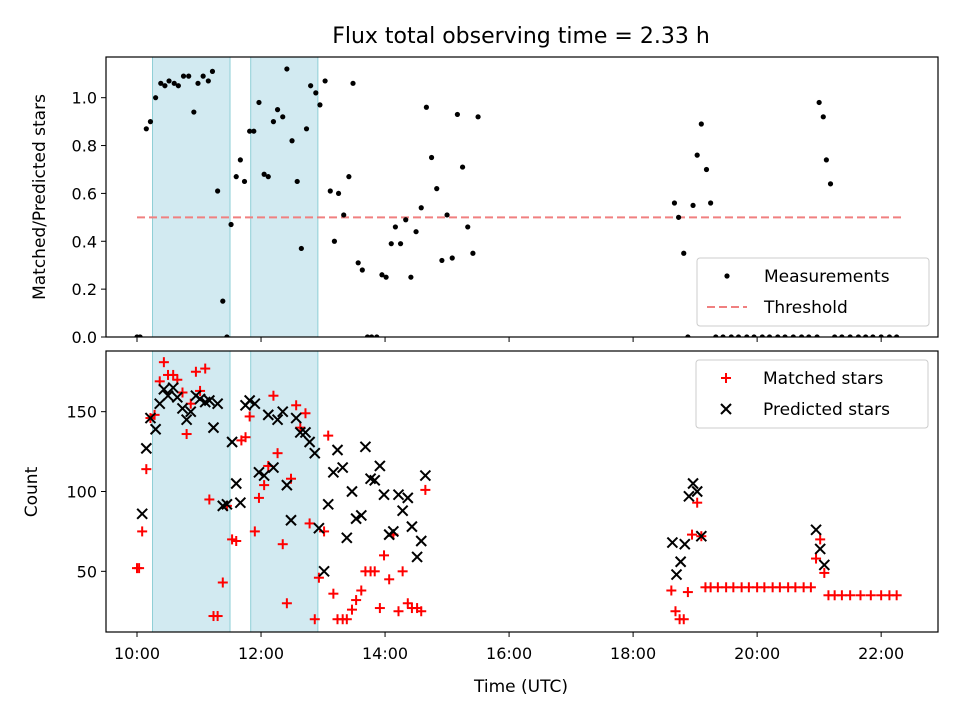  I want to click on x-tick-label: 12:00, so click(261, 653).